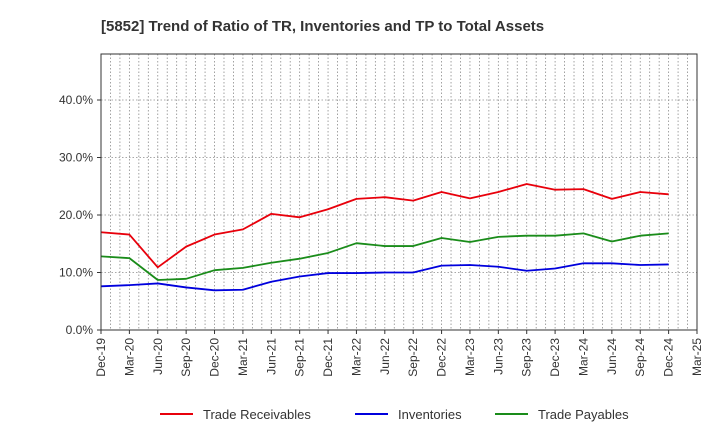 The height and width of the screenshot is (440, 720). What do you see at coordinates (384, 277) in the screenshot?
I see `series-line-inventories` at bounding box center [384, 277].